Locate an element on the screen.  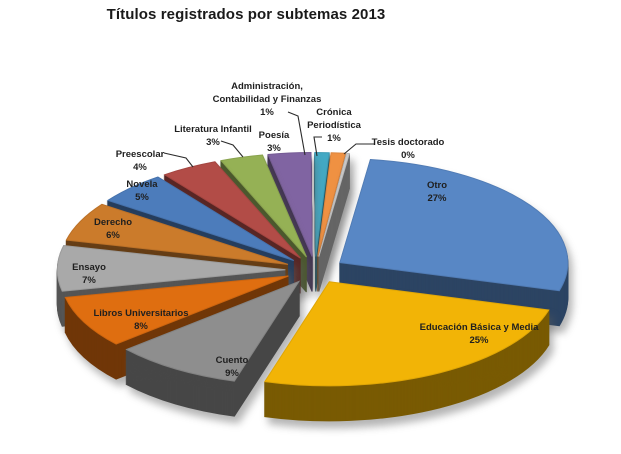
pie-slice-tesis-doctorado is located at coordinates (334, 222).